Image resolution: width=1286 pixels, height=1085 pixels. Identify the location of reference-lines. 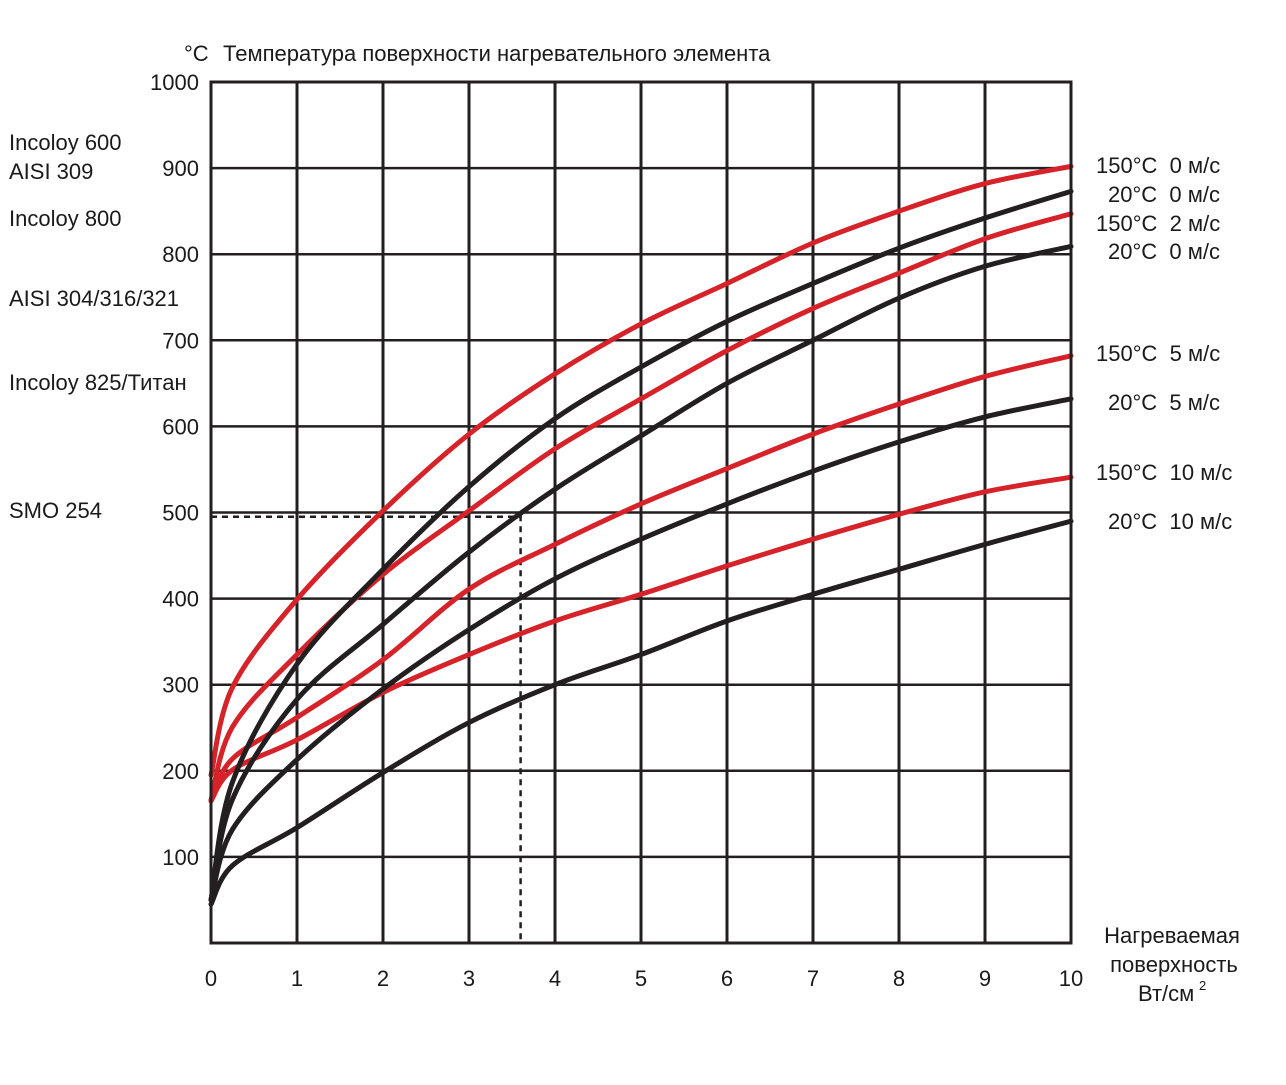
(366, 729).